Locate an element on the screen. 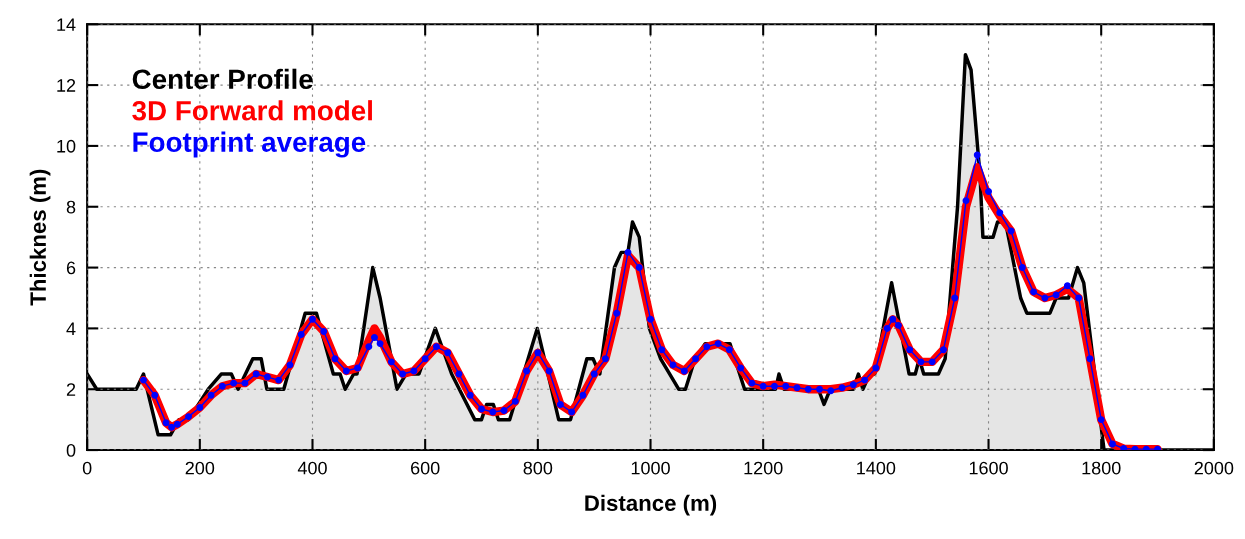 This screenshot has height=539, width=1245. x-tick-label: 600 is located at coordinates (425, 468).